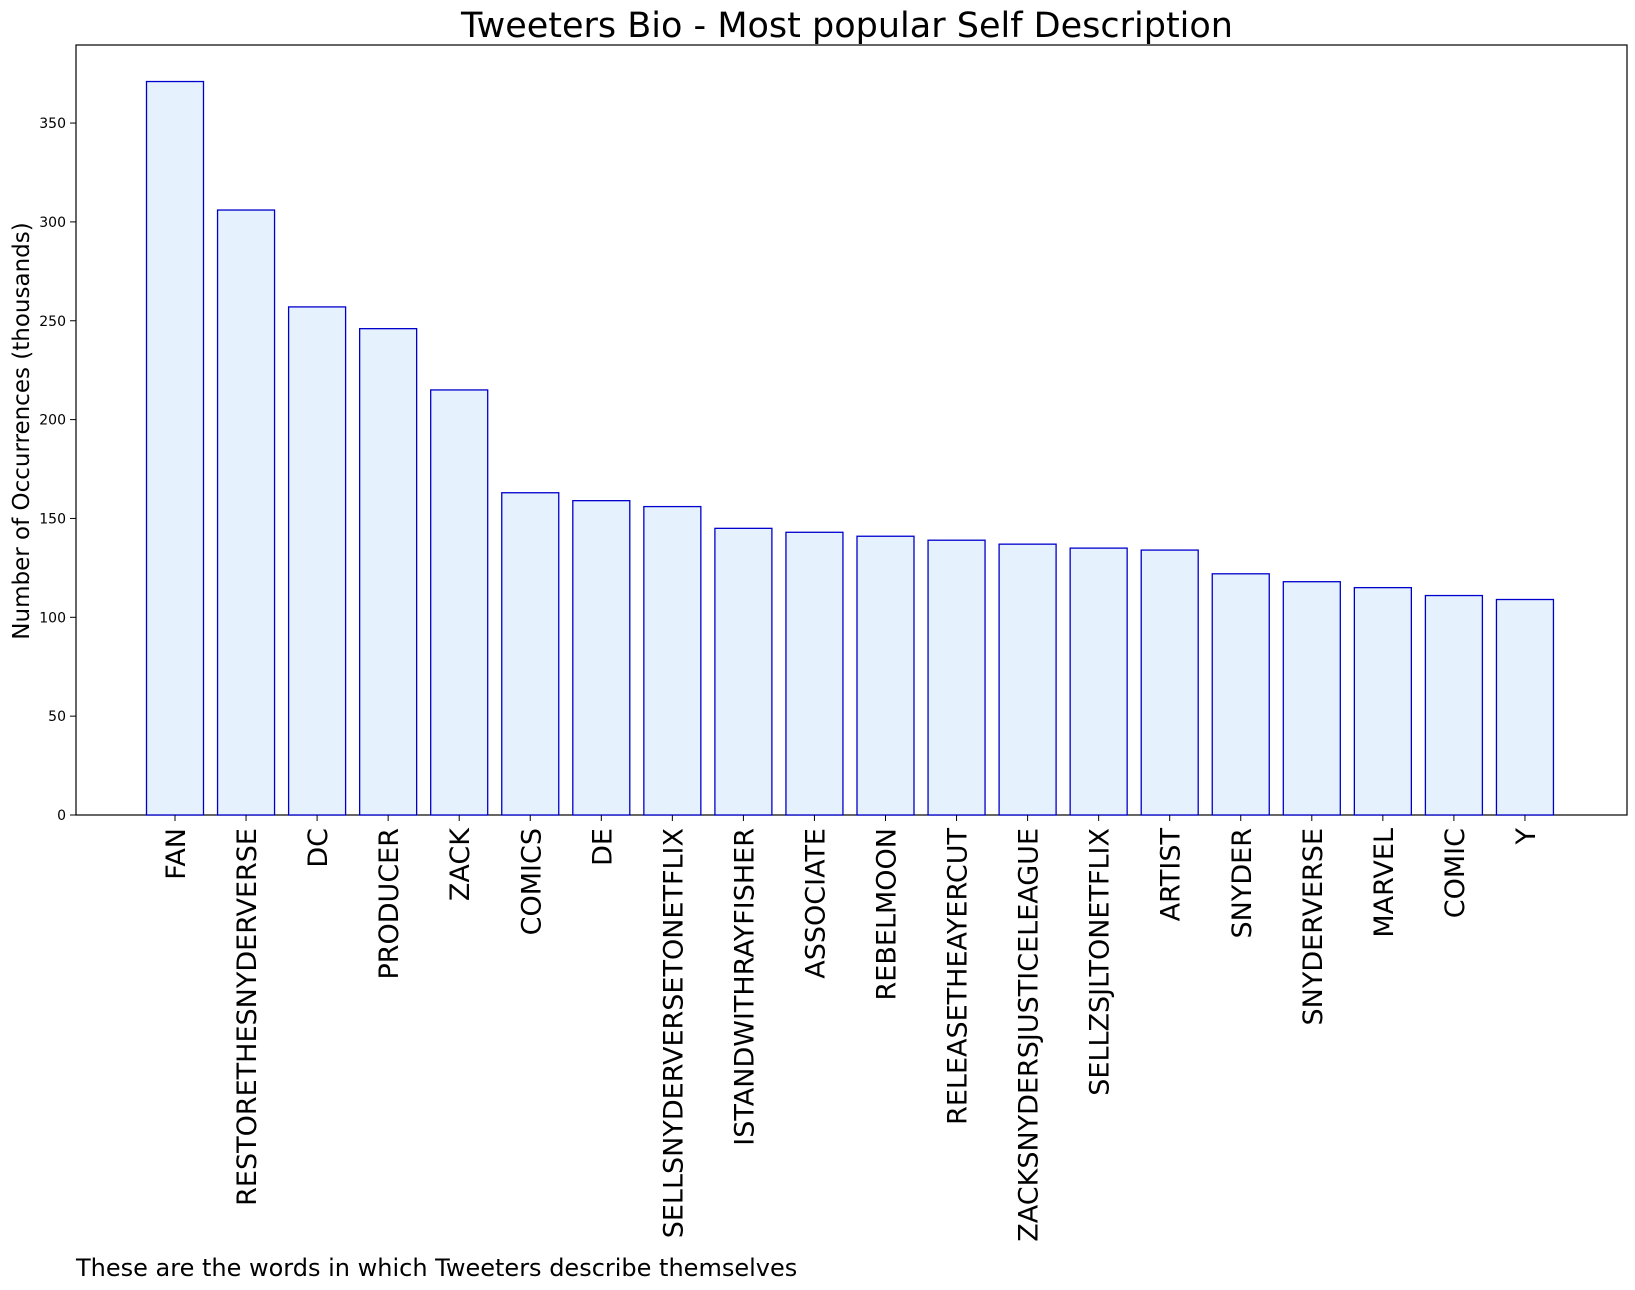  Describe the element at coordinates (743, 671) in the screenshot. I see `bar-istandwithrayfisher` at that location.